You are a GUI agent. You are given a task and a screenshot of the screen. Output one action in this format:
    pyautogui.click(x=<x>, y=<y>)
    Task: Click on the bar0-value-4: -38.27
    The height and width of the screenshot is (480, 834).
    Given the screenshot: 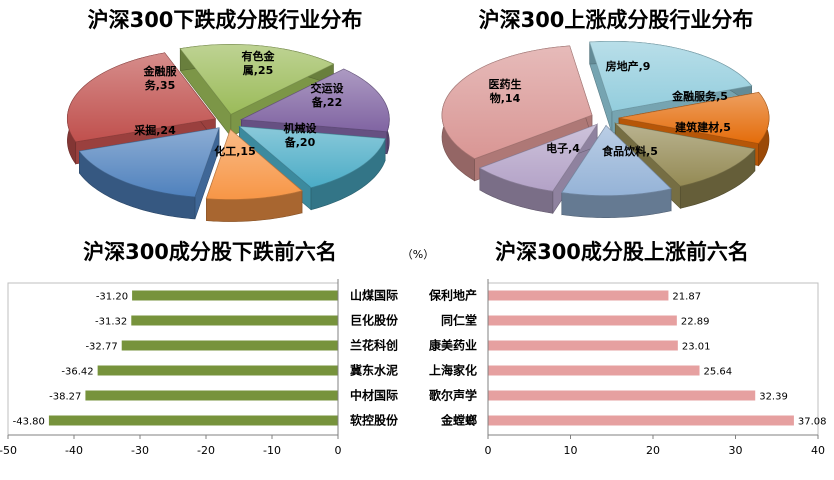 What is the action you would take?
    pyautogui.click(x=65, y=397)
    